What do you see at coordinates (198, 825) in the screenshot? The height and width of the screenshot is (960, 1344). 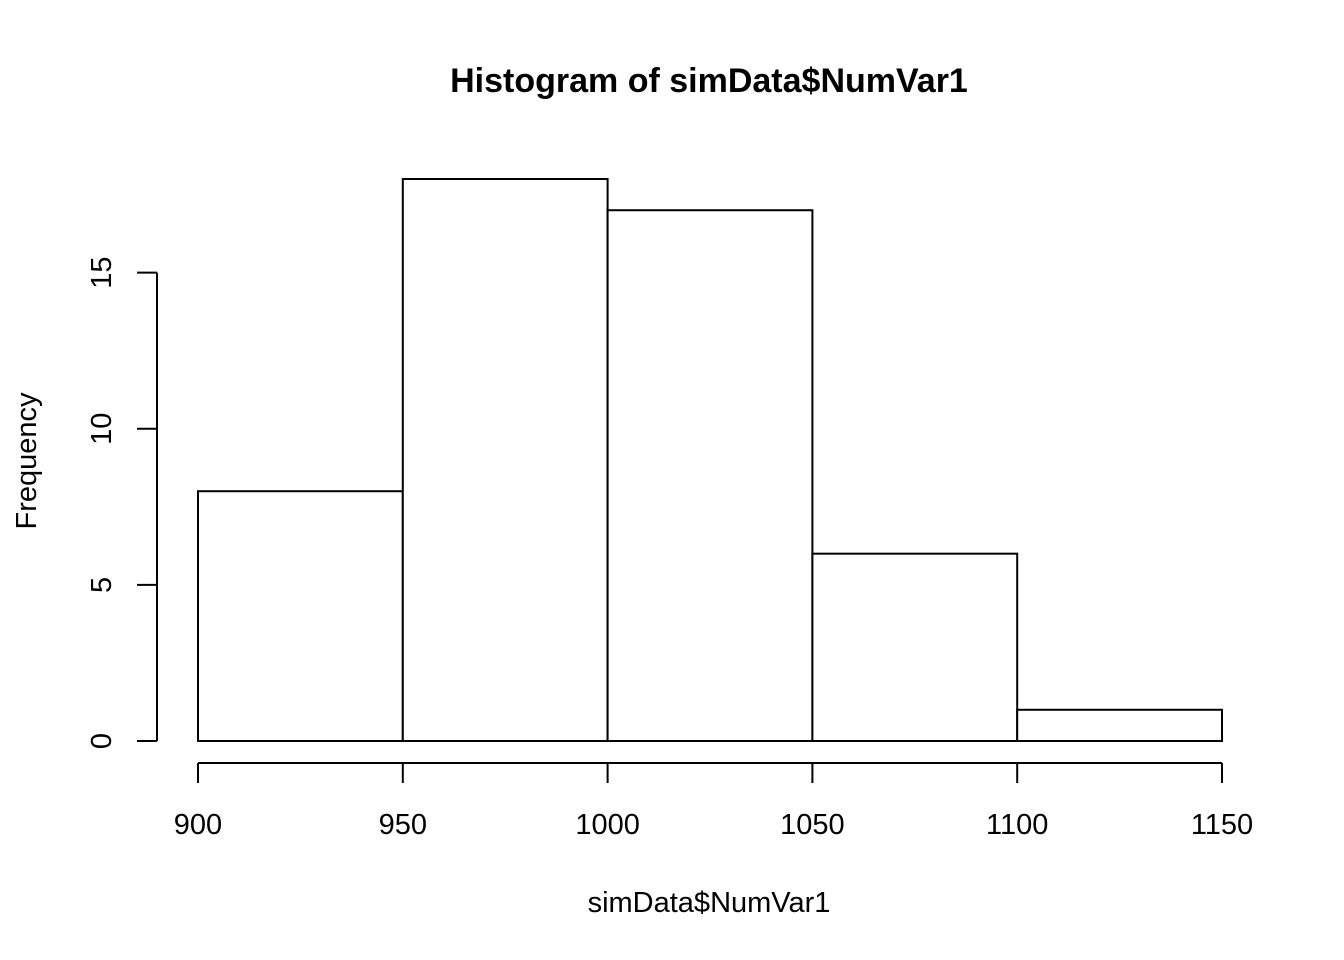 I see `x-tick-label-0: 900` at bounding box center [198, 825].